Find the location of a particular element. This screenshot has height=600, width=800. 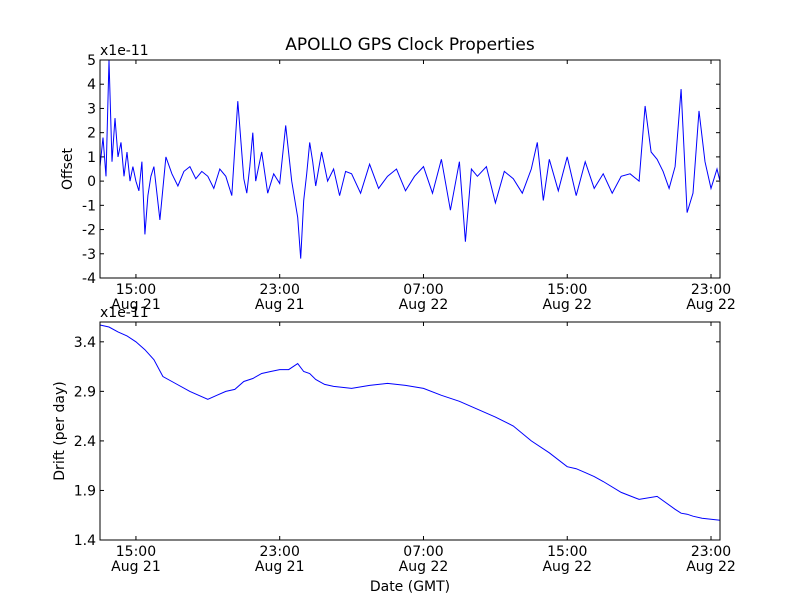

offset-multiplier-label: x1e-11 is located at coordinates (124, 51).